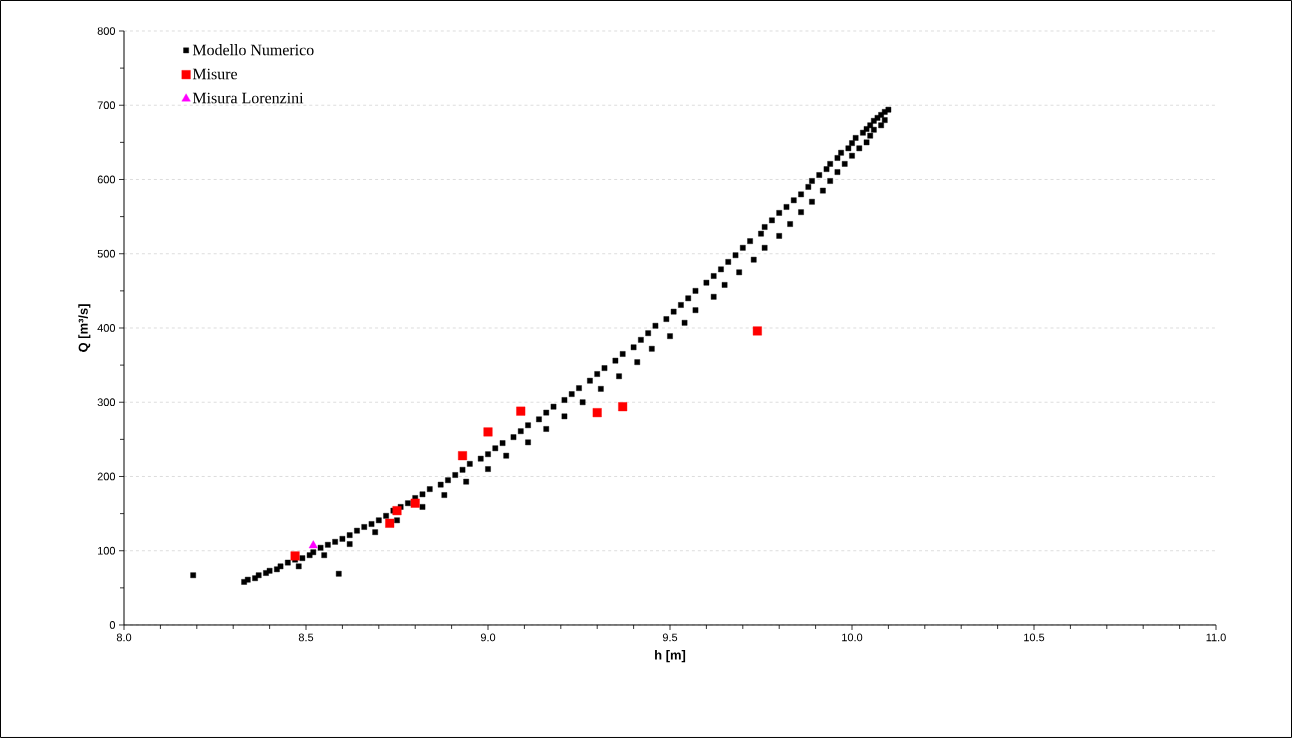  Describe the element at coordinates (852, 637) in the screenshot. I see `x-tick-label: 10.0` at that location.